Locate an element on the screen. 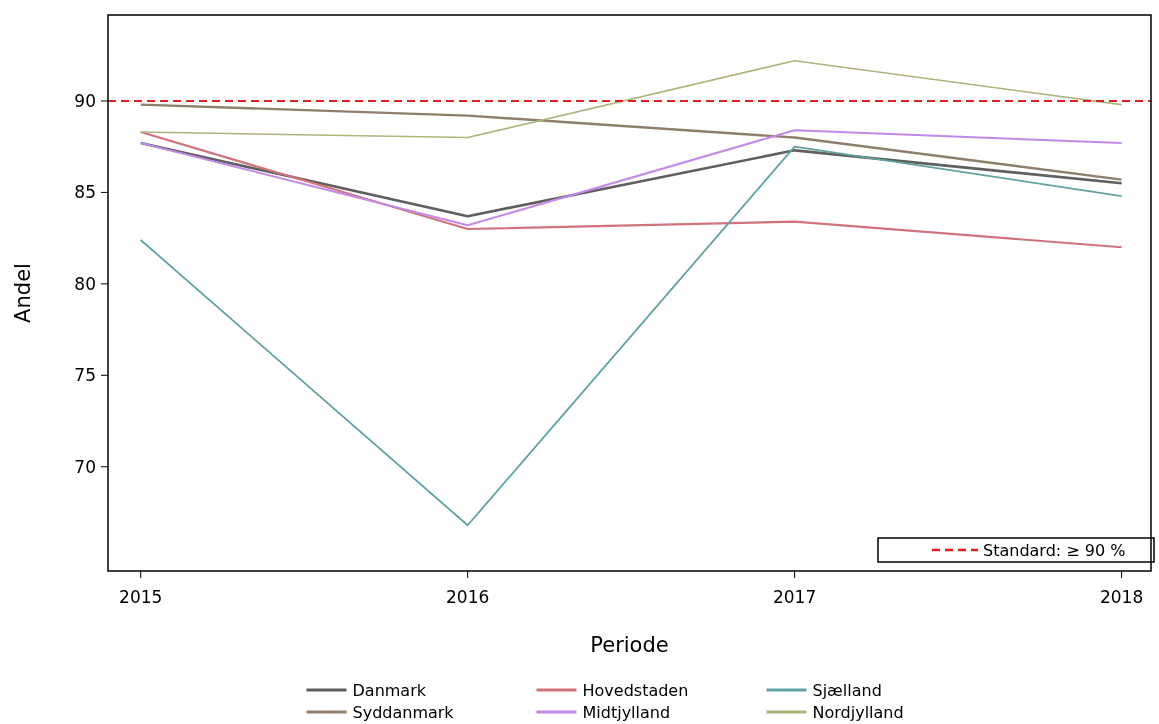  legend-label: Syddanmark is located at coordinates (403, 712).